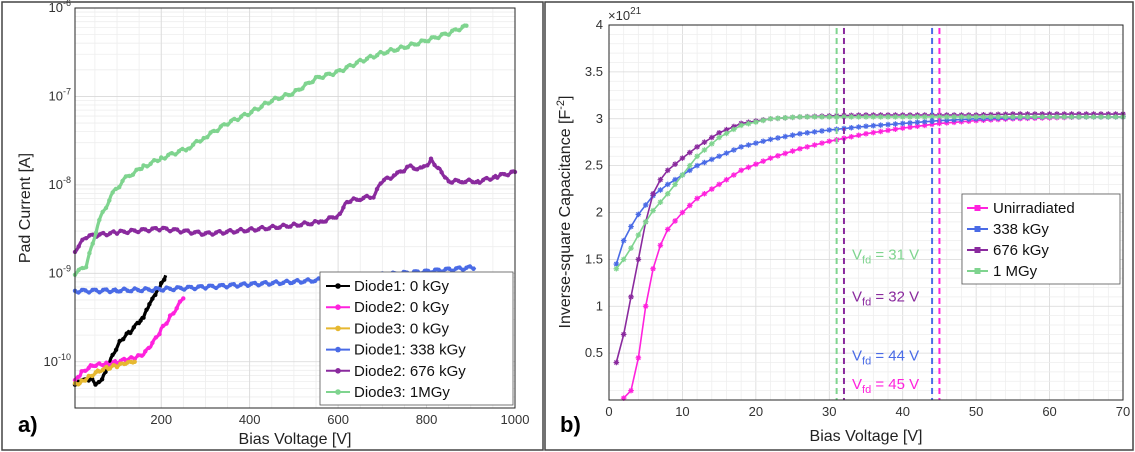 The height and width of the screenshot is (452, 1135). I want to click on x-tick-label: 0, so click(608, 411).